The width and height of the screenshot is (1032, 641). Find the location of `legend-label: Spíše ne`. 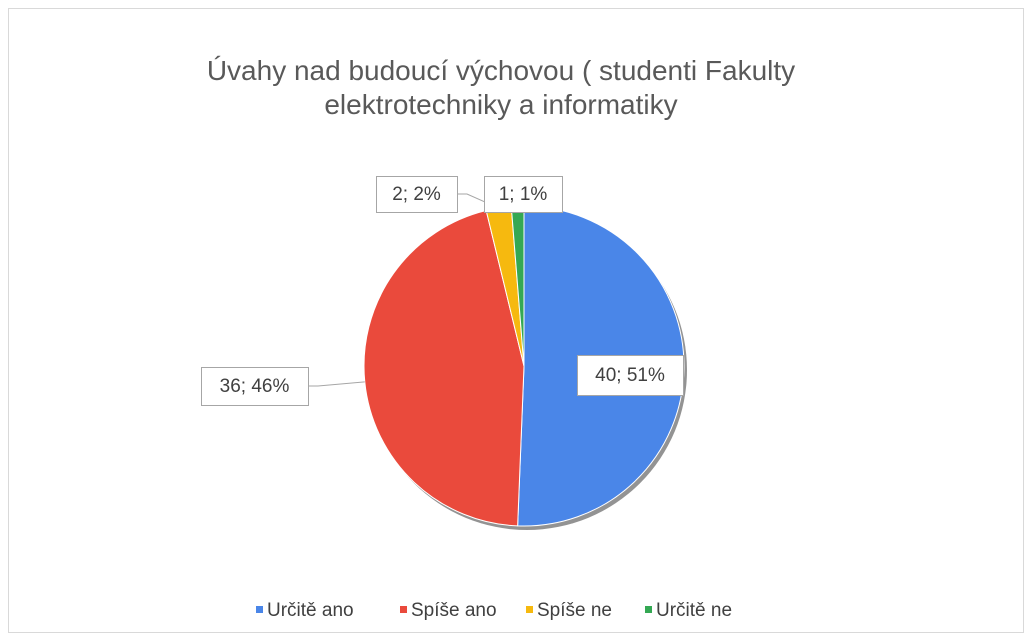

legend-label: Spíše ne is located at coordinates (574, 610).